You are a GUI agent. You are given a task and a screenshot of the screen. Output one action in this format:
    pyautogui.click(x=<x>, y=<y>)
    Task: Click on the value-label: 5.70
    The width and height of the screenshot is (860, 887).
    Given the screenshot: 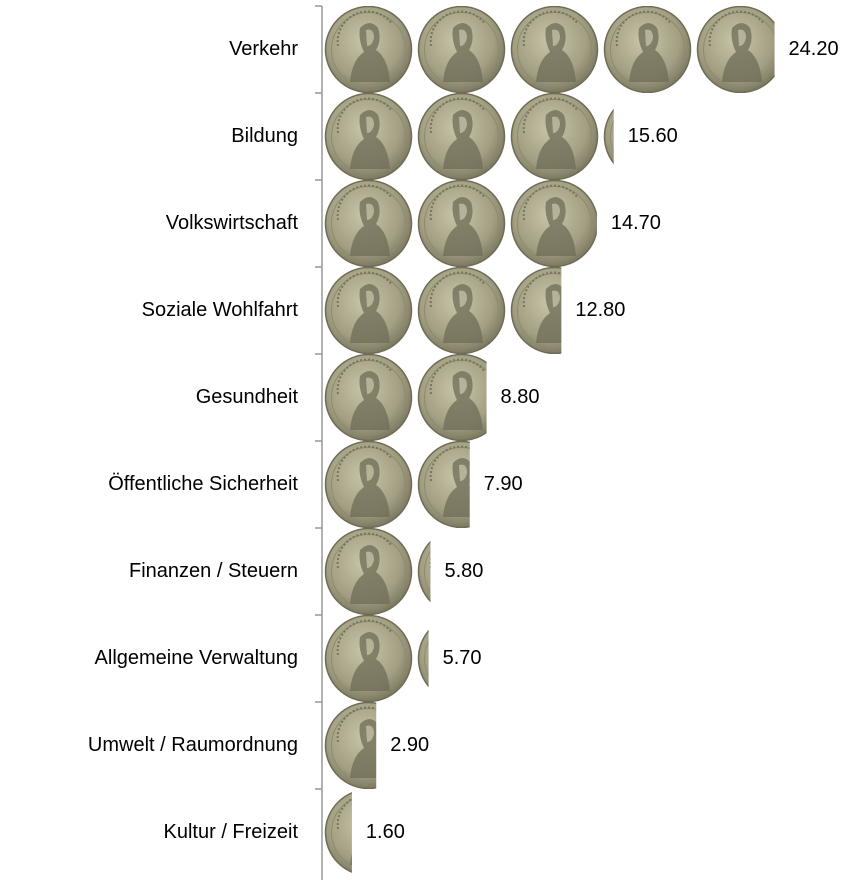 What is the action you would take?
    pyautogui.click(x=462, y=658)
    